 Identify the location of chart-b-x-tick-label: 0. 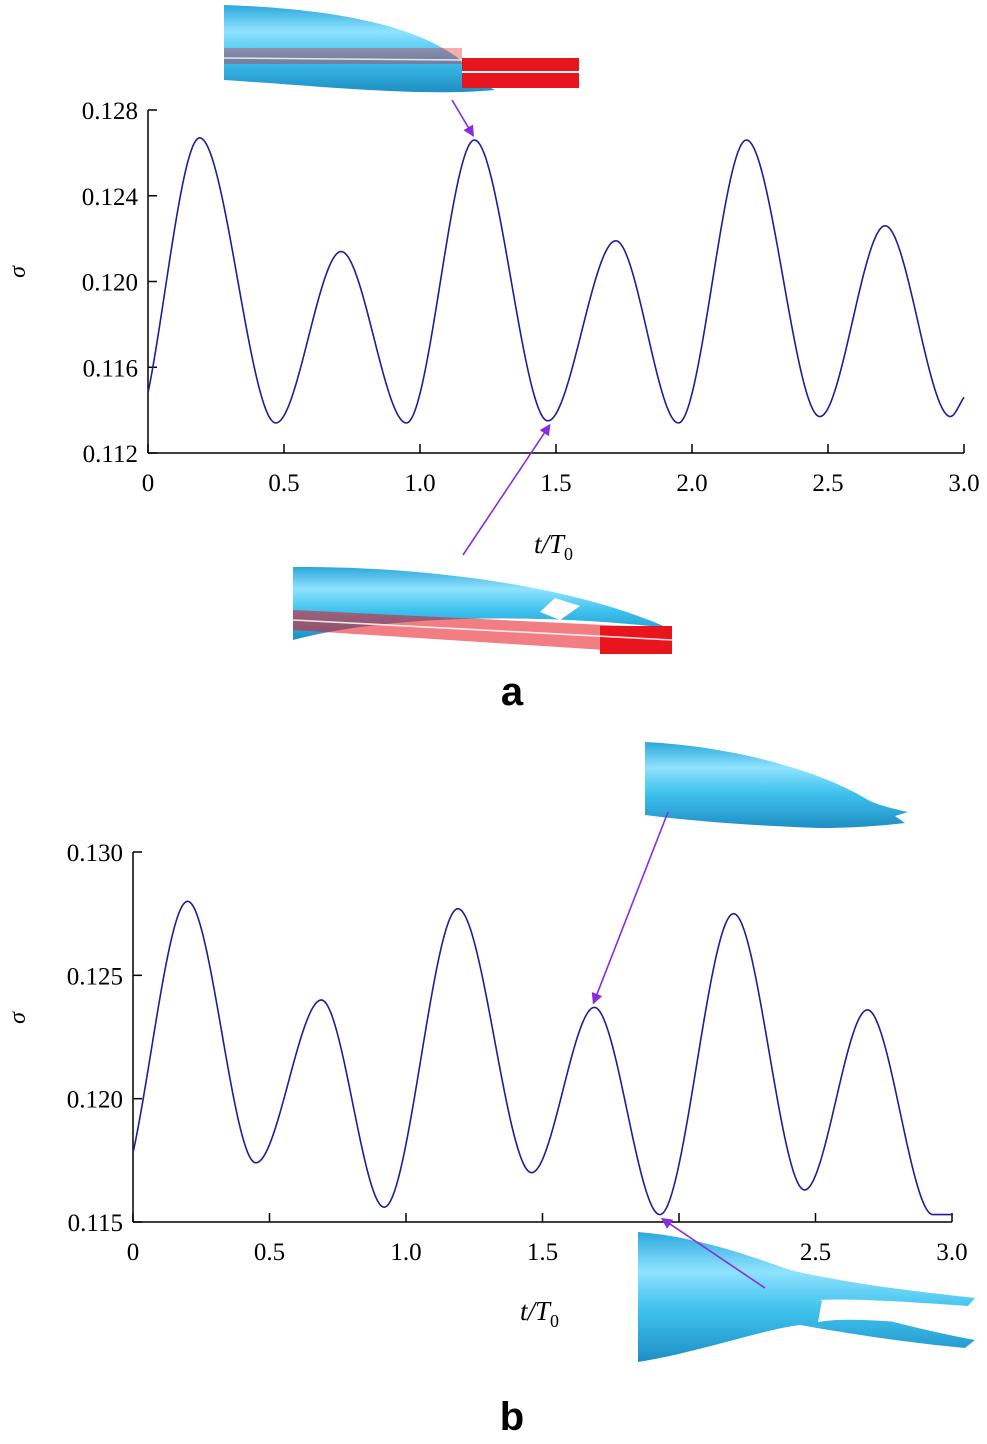
(133, 1252).